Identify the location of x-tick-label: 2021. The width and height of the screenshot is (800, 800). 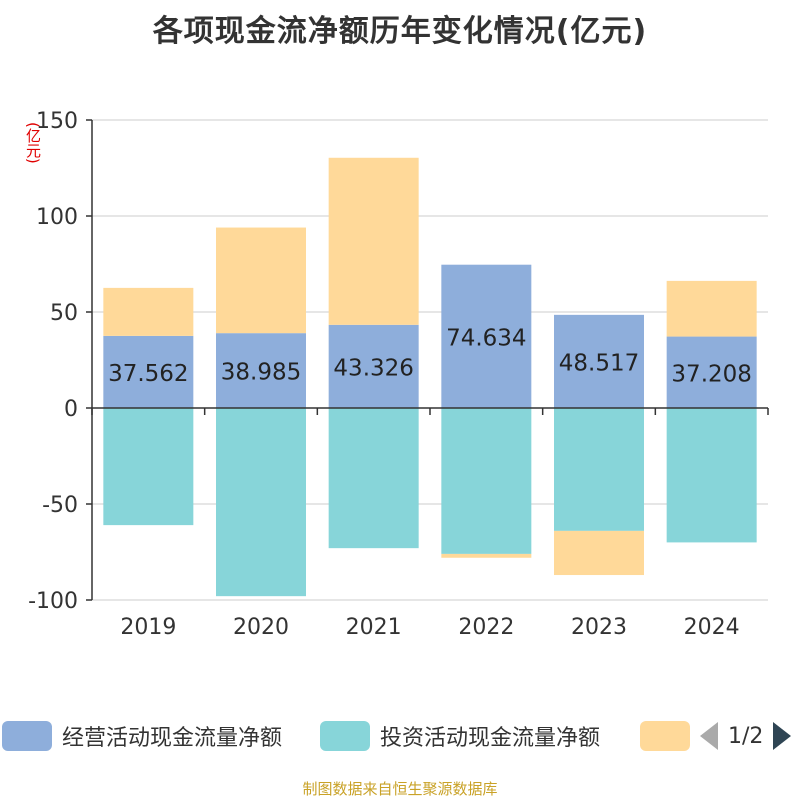
(374, 627).